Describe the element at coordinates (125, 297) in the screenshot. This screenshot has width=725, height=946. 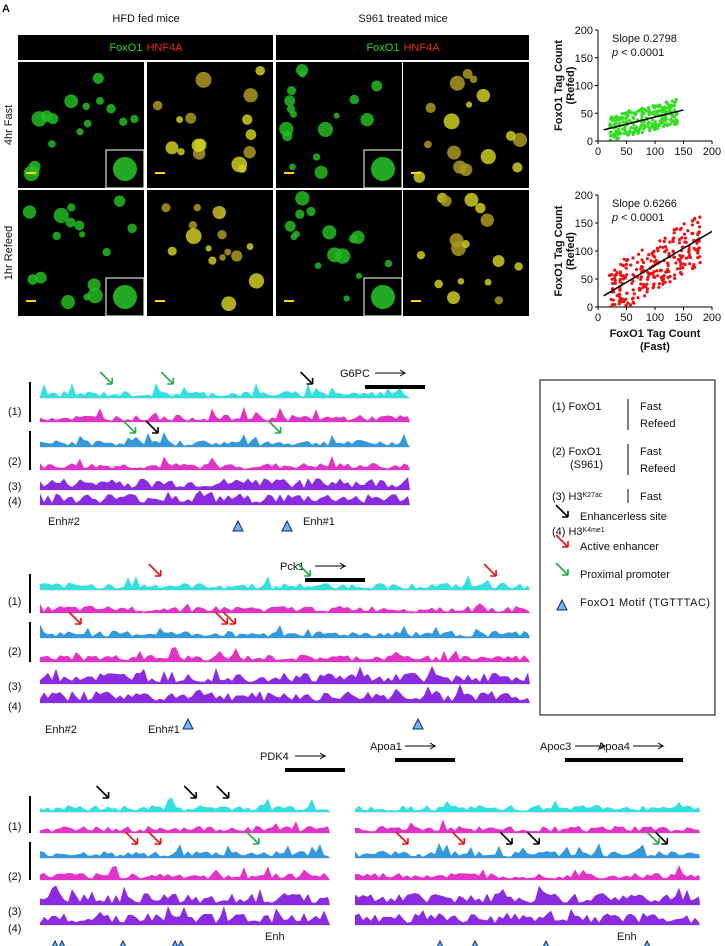
I see `inset-nucleus` at that location.